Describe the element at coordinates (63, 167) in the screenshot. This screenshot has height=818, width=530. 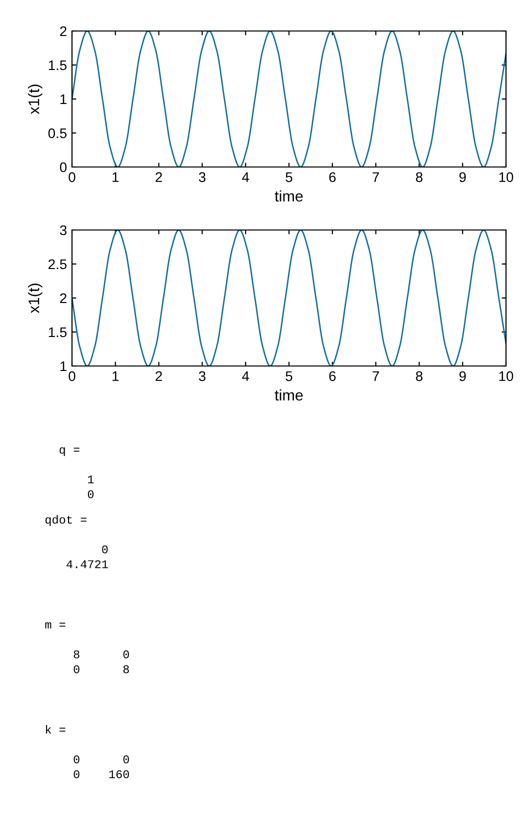
I see `y-tick-label: 0` at that location.